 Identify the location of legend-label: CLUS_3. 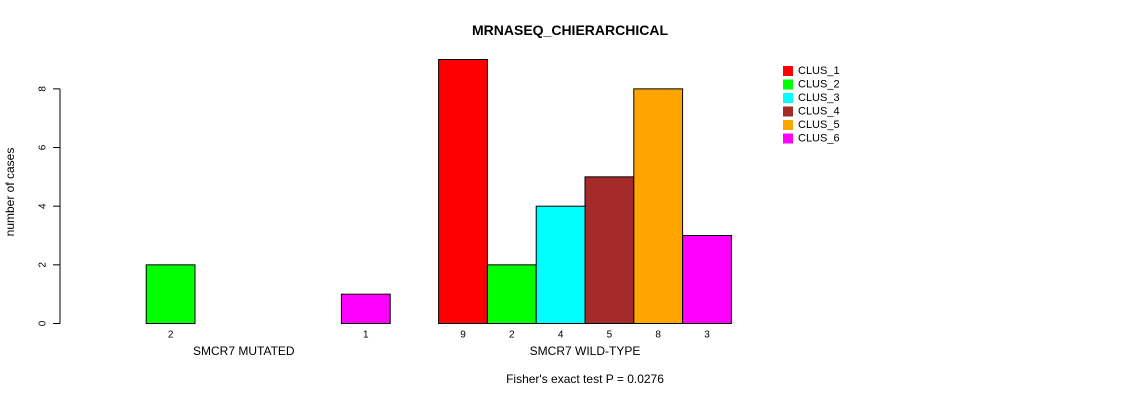
(819, 98).